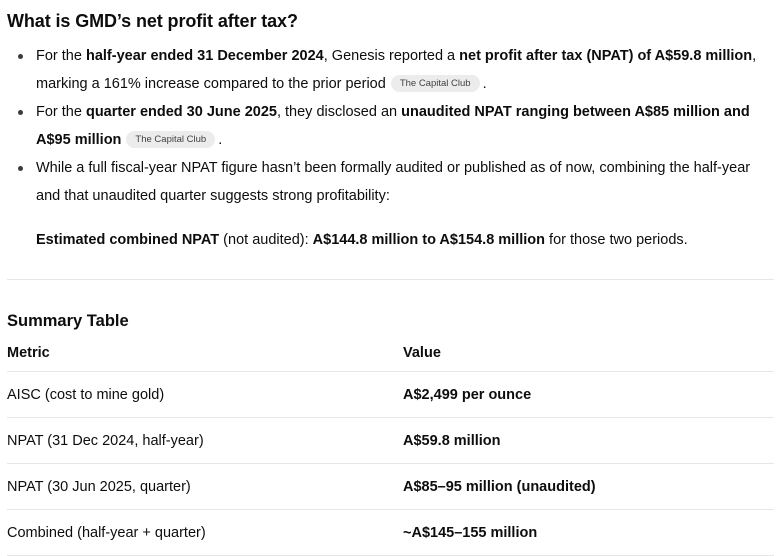 This screenshot has width=780, height=556. Describe the element at coordinates (205, 532) in the screenshot. I see `metric-cell: Combined (half-year + quarter)` at that location.